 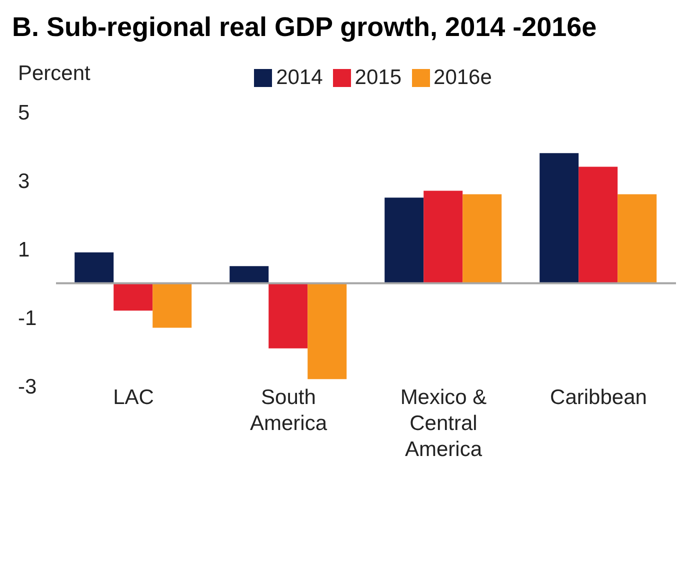 I want to click on x-tick-label: Mexico & Central America, so click(x=443, y=423).